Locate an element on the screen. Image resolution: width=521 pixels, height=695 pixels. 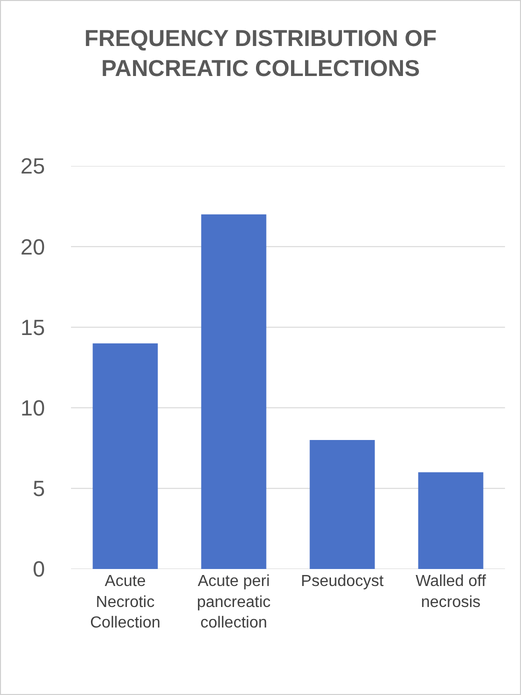
y-tick-label: 20 is located at coordinates (32, 247).